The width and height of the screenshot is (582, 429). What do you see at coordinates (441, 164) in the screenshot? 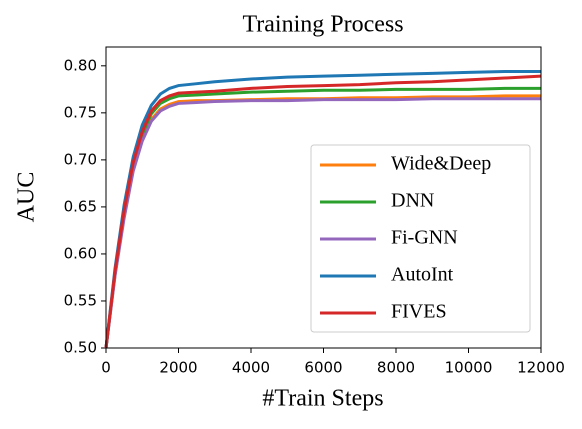
I see `legend-label: Wide&Deep` at bounding box center [441, 164].